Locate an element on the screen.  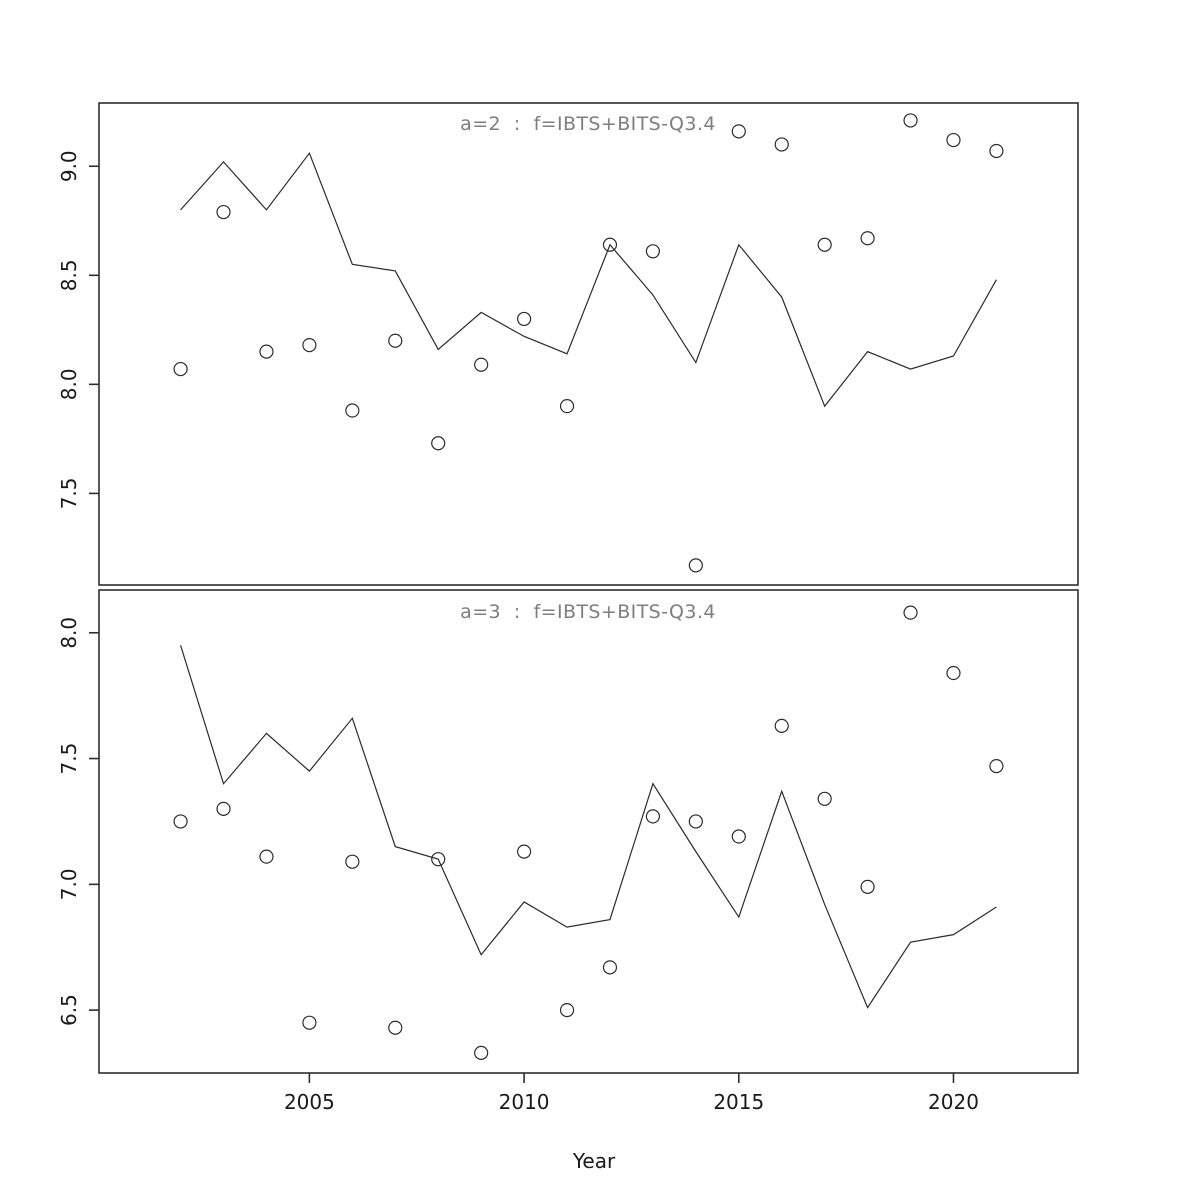
panel-title-a2: a=2 : f=IBTS+BITS-Q3.4 is located at coordinates (588, 124).